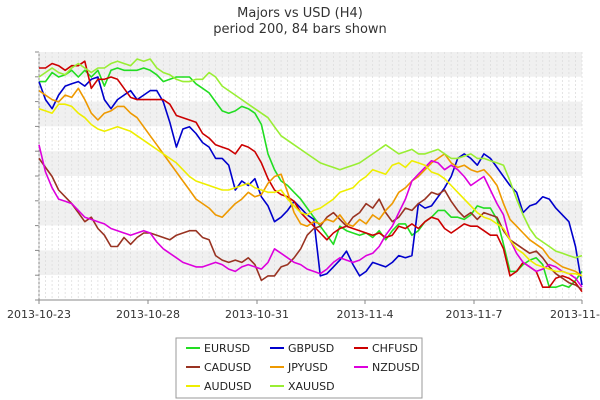  Describe the element at coordinates (148, 314) in the screenshot. I see `x-tick-label: 2013-10-28` at that location.